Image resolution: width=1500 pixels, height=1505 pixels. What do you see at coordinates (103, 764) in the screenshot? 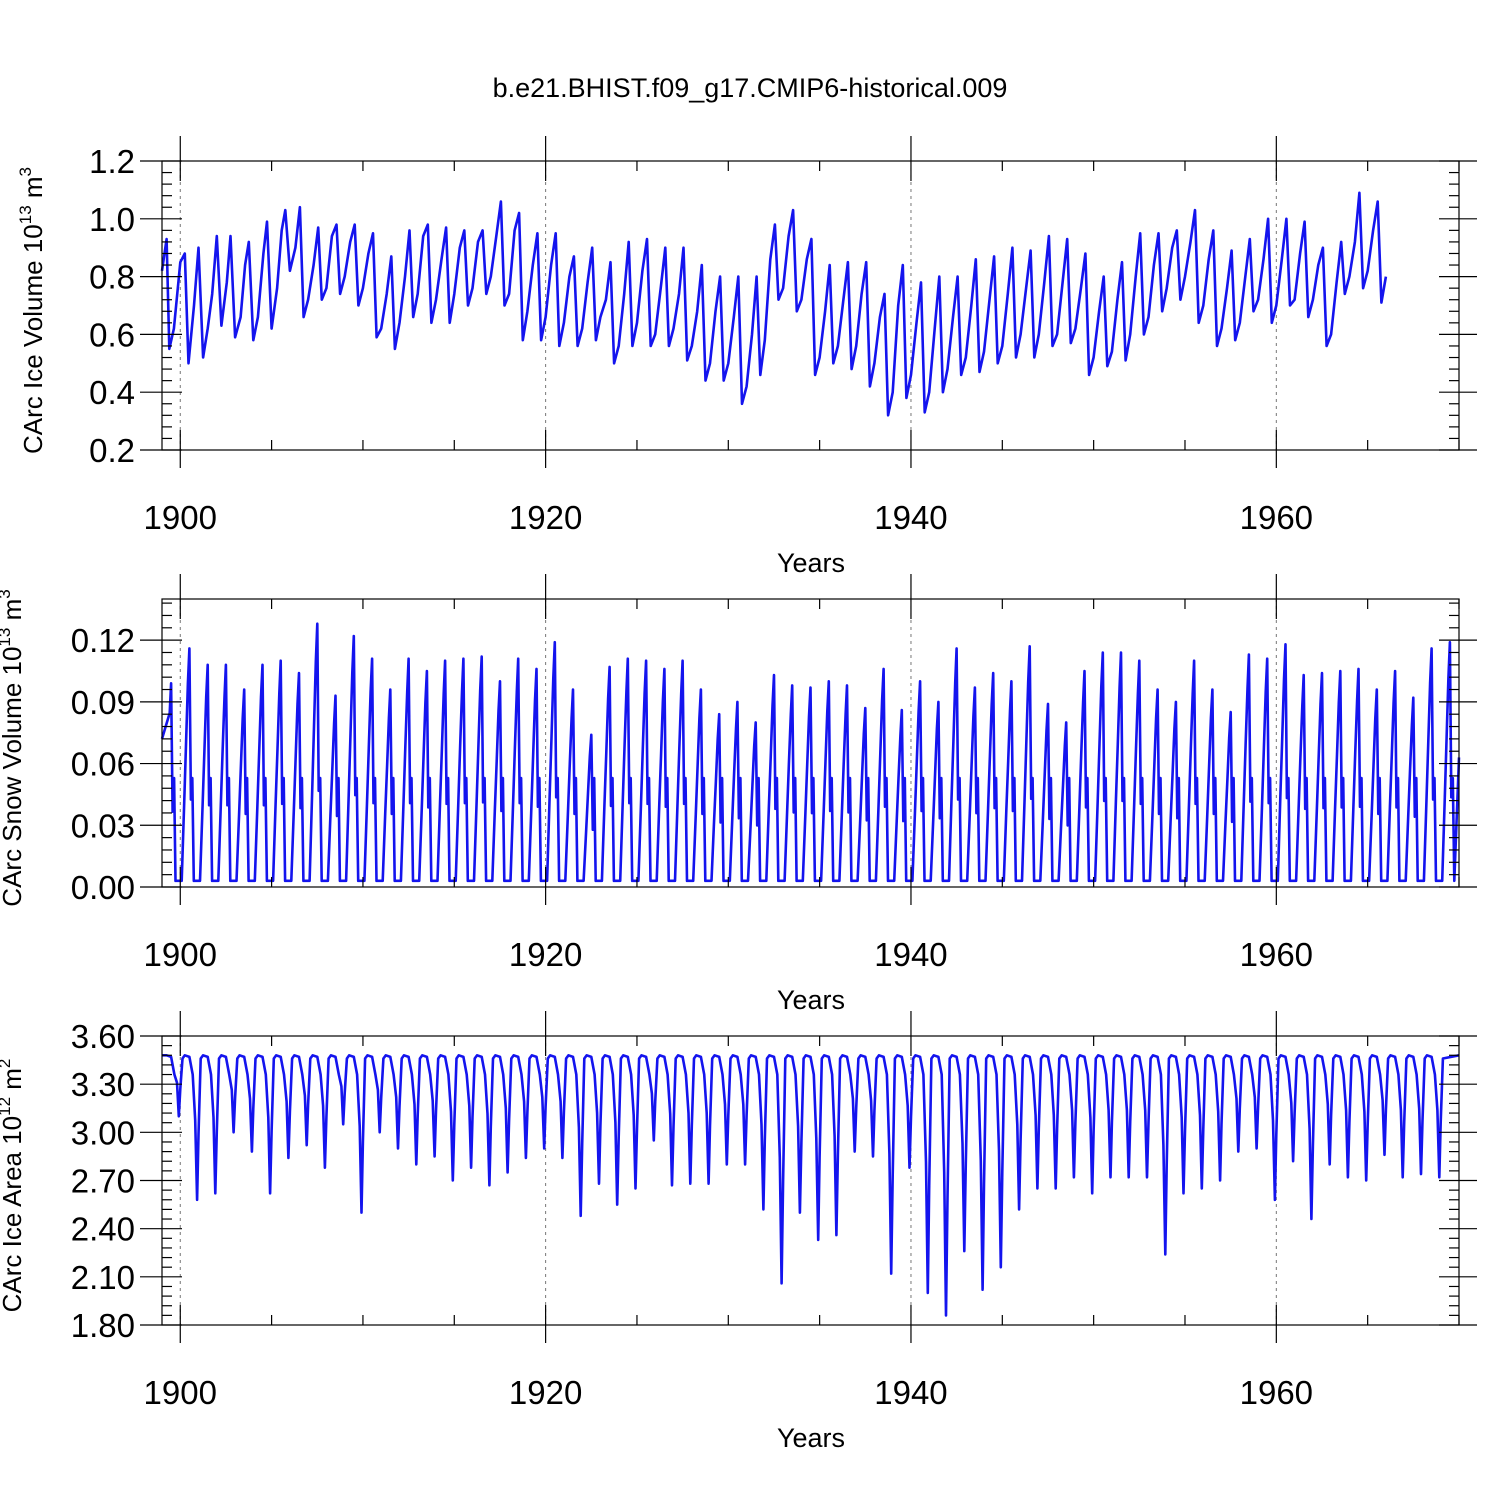
I see `y-tick-label: 0.06` at bounding box center [103, 764].